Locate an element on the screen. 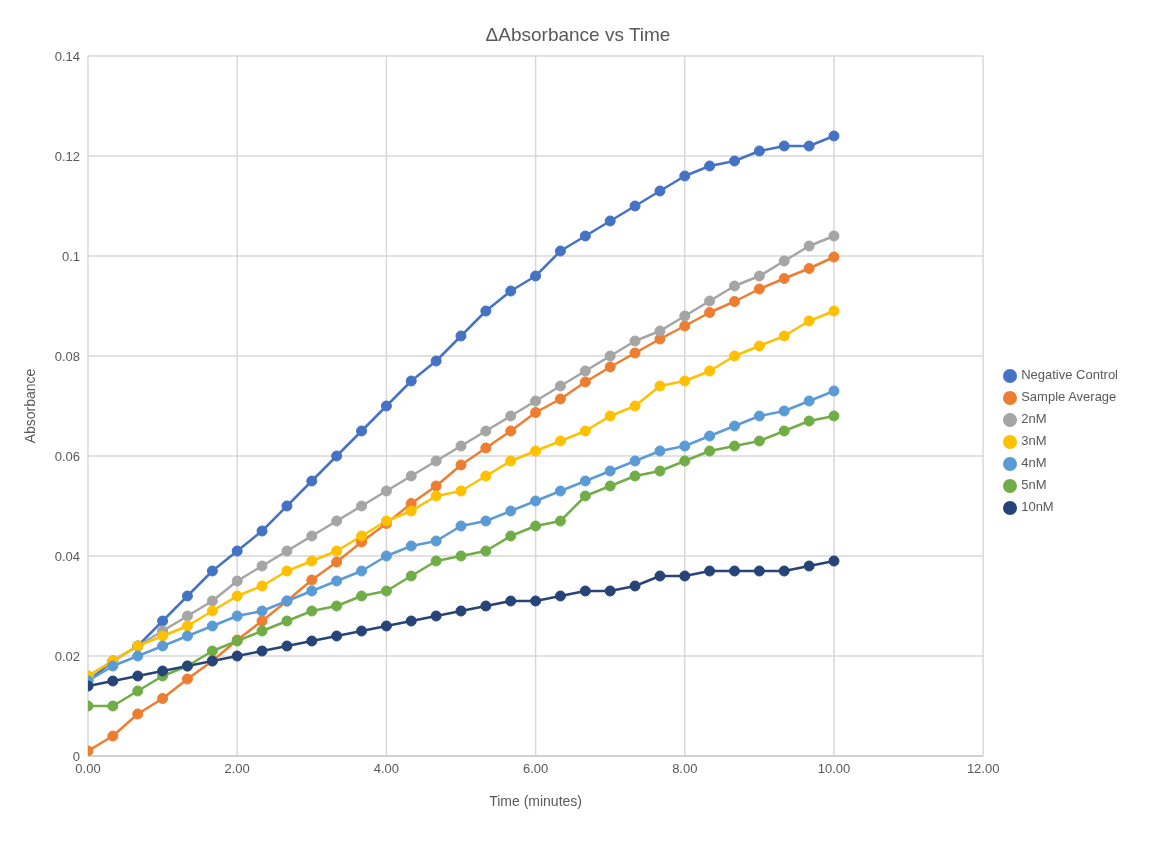 The width and height of the screenshot is (1161, 847). x-tick-label: 2.00 is located at coordinates (237, 769).